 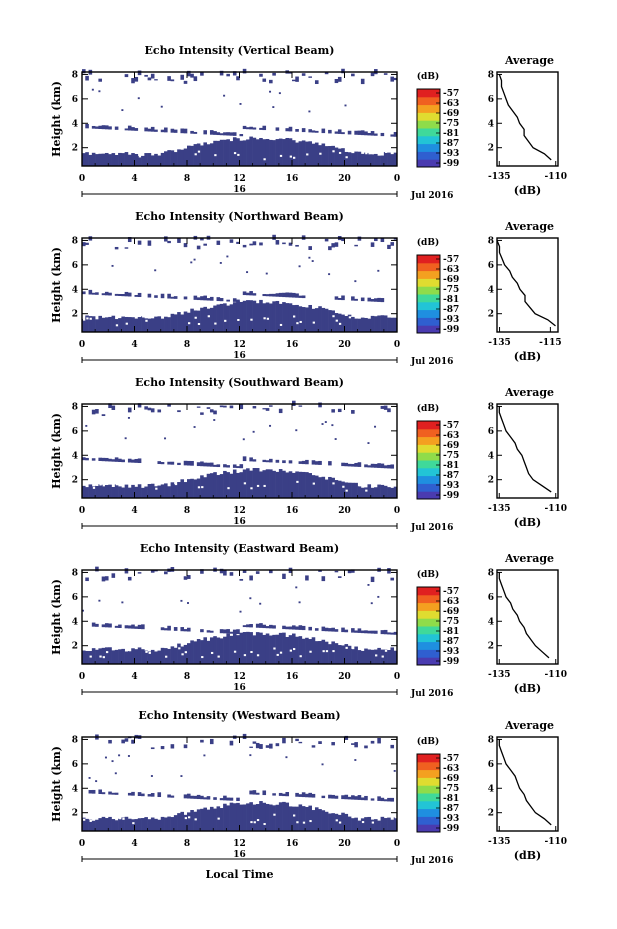 What do you see at coordinates (239, 677) in the screenshot?
I see `x-tick-label: 12` at bounding box center [239, 677].